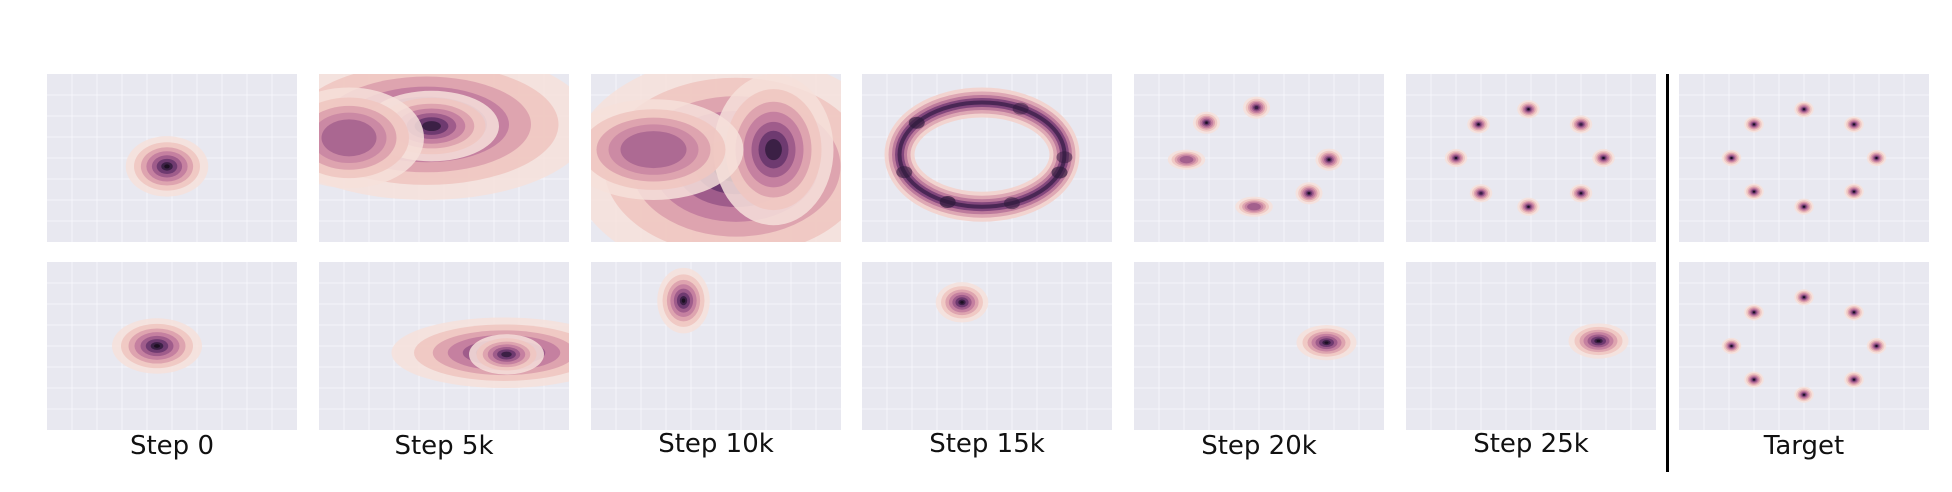 The image size is (1952, 492). What do you see at coordinates (982, 154) in the screenshot?
I see `density-ring` at bounding box center [982, 154].